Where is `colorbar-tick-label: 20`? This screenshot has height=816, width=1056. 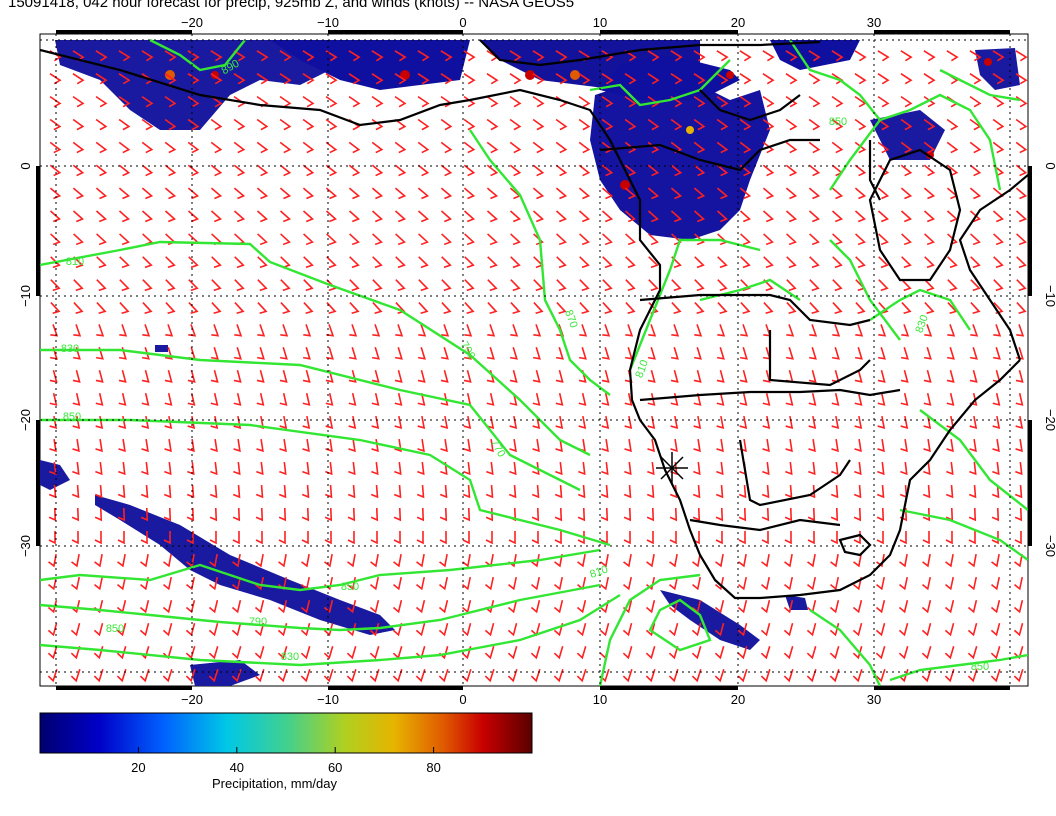
colorbar-tick-label: 20 is located at coordinates (138, 767).